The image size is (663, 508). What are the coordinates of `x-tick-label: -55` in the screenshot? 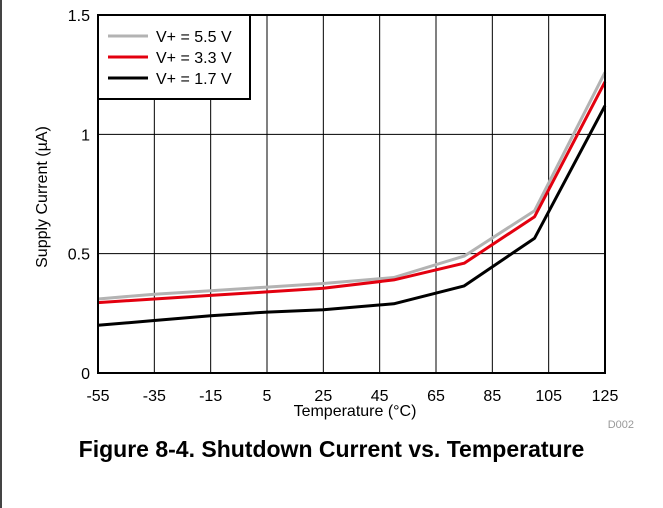 It's located at (97, 396).